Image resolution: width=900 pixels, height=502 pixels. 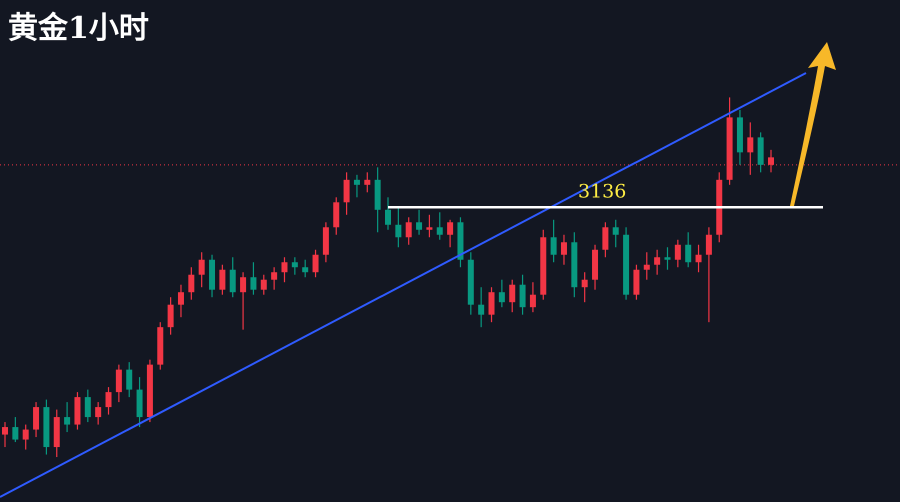 What do you see at coordinates (602, 191) in the screenshot?
I see `level-label: 3136` at bounding box center [602, 191].